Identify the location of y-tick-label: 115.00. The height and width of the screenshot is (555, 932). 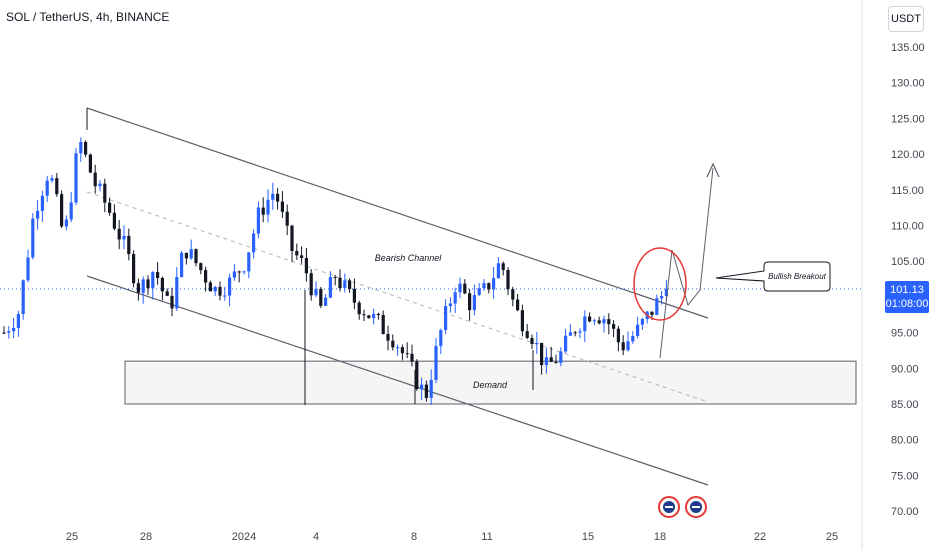
(907, 191).